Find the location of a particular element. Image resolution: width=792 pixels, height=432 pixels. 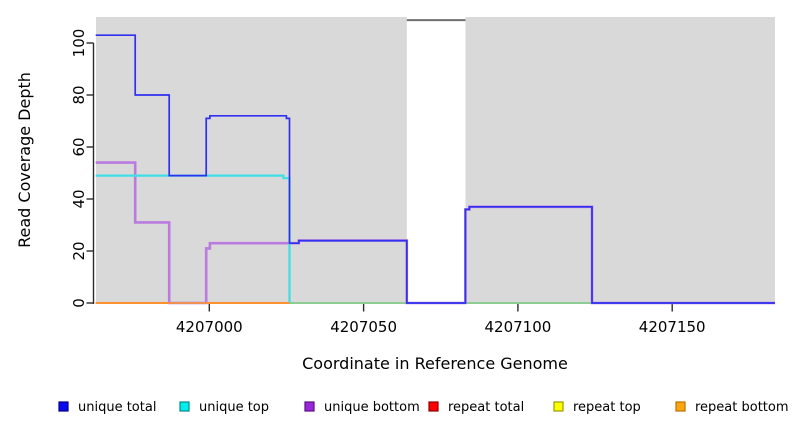

legend-swatch-unique-top is located at coordinates (184, 406).